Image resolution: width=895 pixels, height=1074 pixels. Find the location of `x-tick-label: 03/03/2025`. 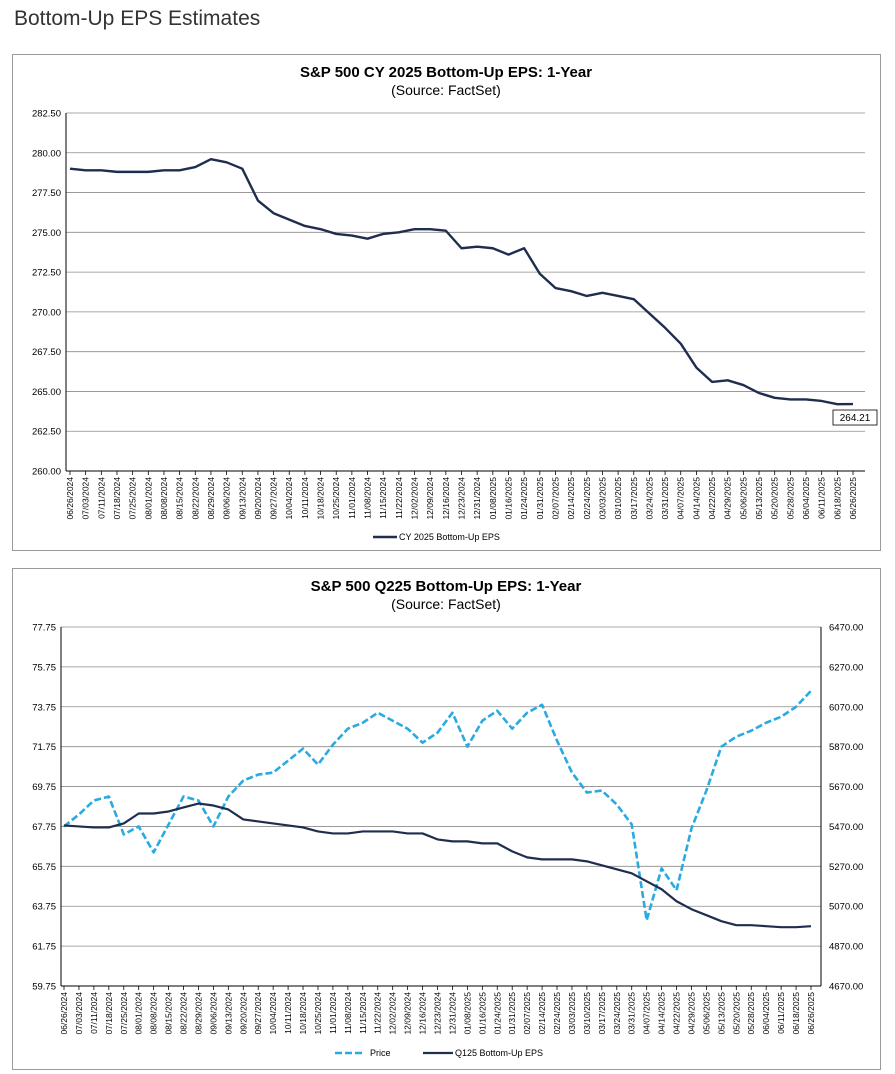

x-tick-label: 03/03/2025 is located at coordinates (602, 498).